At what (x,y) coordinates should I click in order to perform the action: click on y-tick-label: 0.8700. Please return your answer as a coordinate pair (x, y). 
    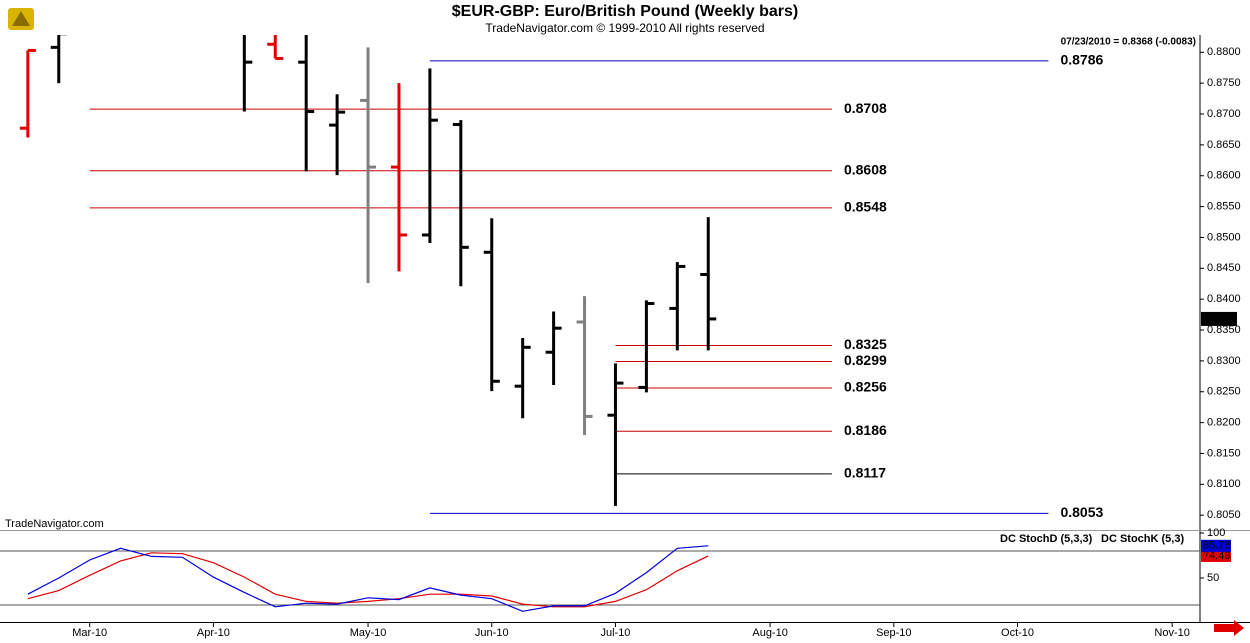
    Looking at the image, I should click on (1224, 114).